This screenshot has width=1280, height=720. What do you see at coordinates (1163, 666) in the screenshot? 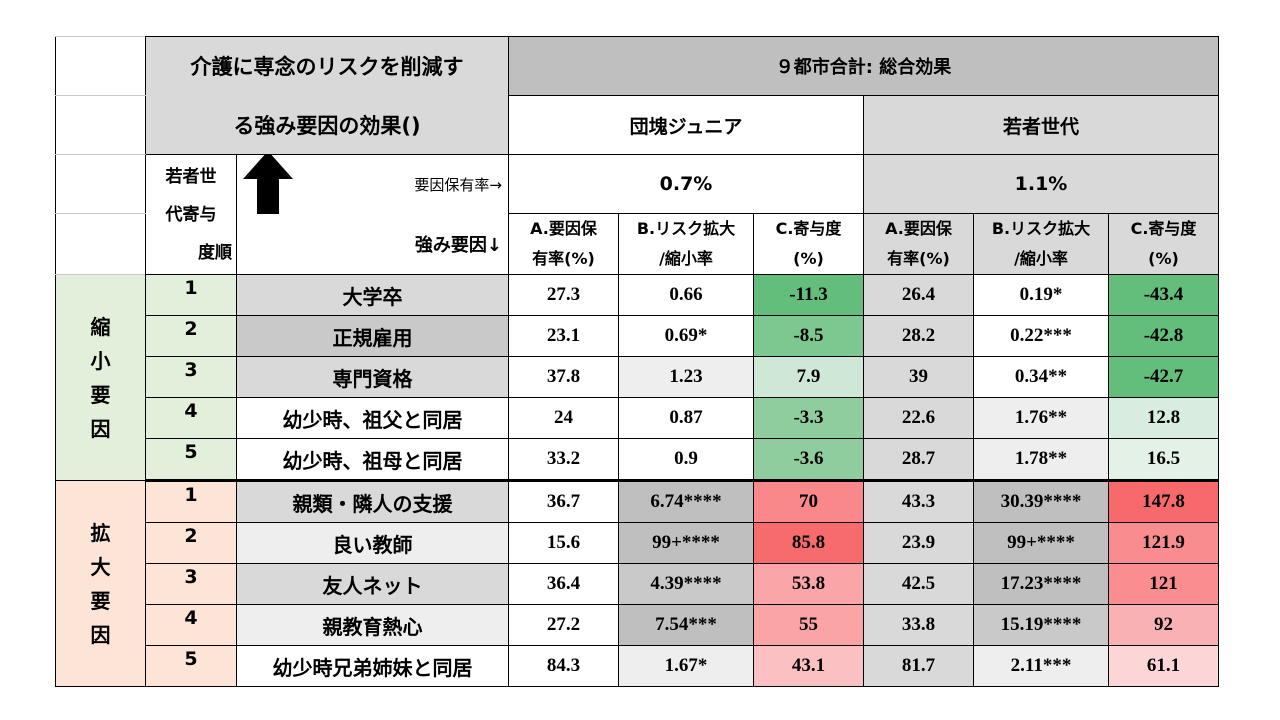
I see `contribution-young-cell: 61.1` at bounding box center [1163, 666].